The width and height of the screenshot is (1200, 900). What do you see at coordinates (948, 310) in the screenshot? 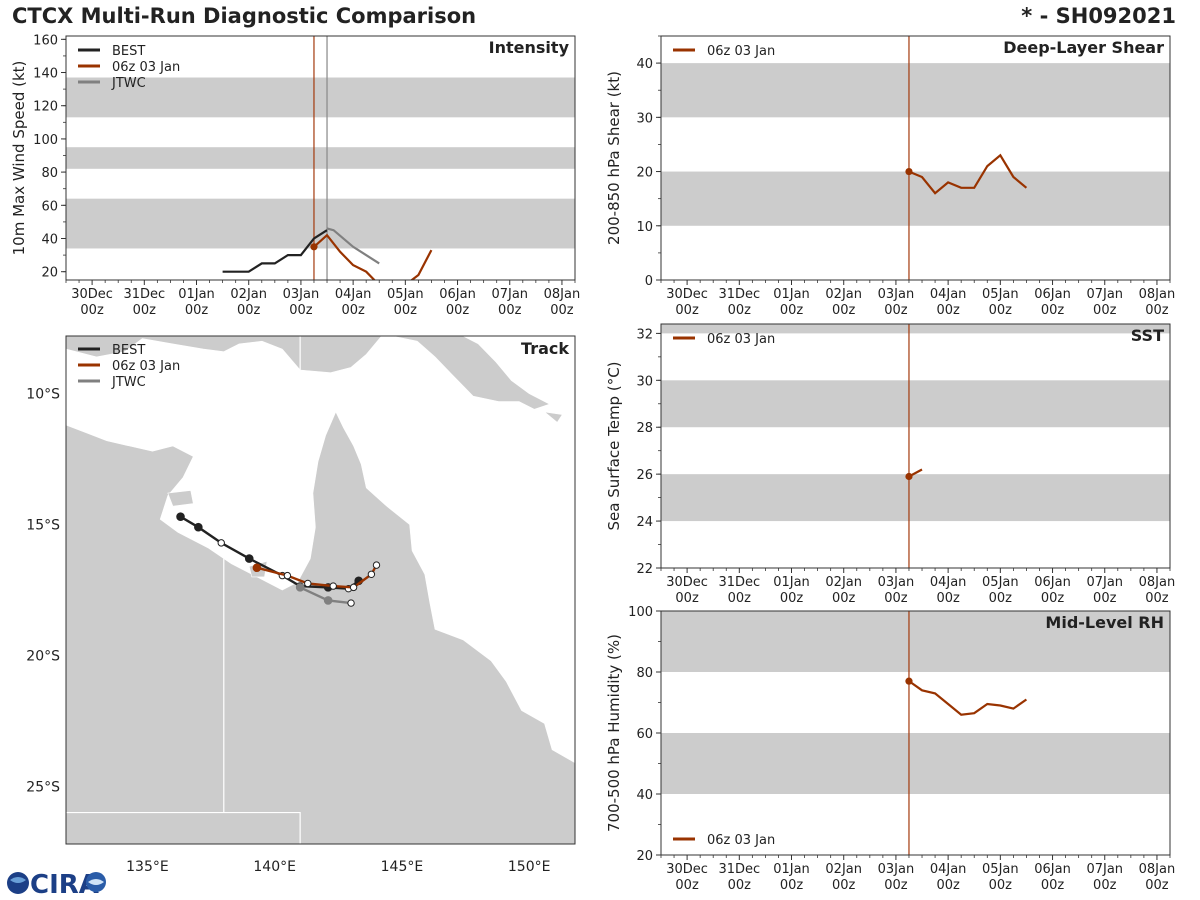
I see `shear-xtick-label-5-hour: 00z` at bounding box center [948, 310].